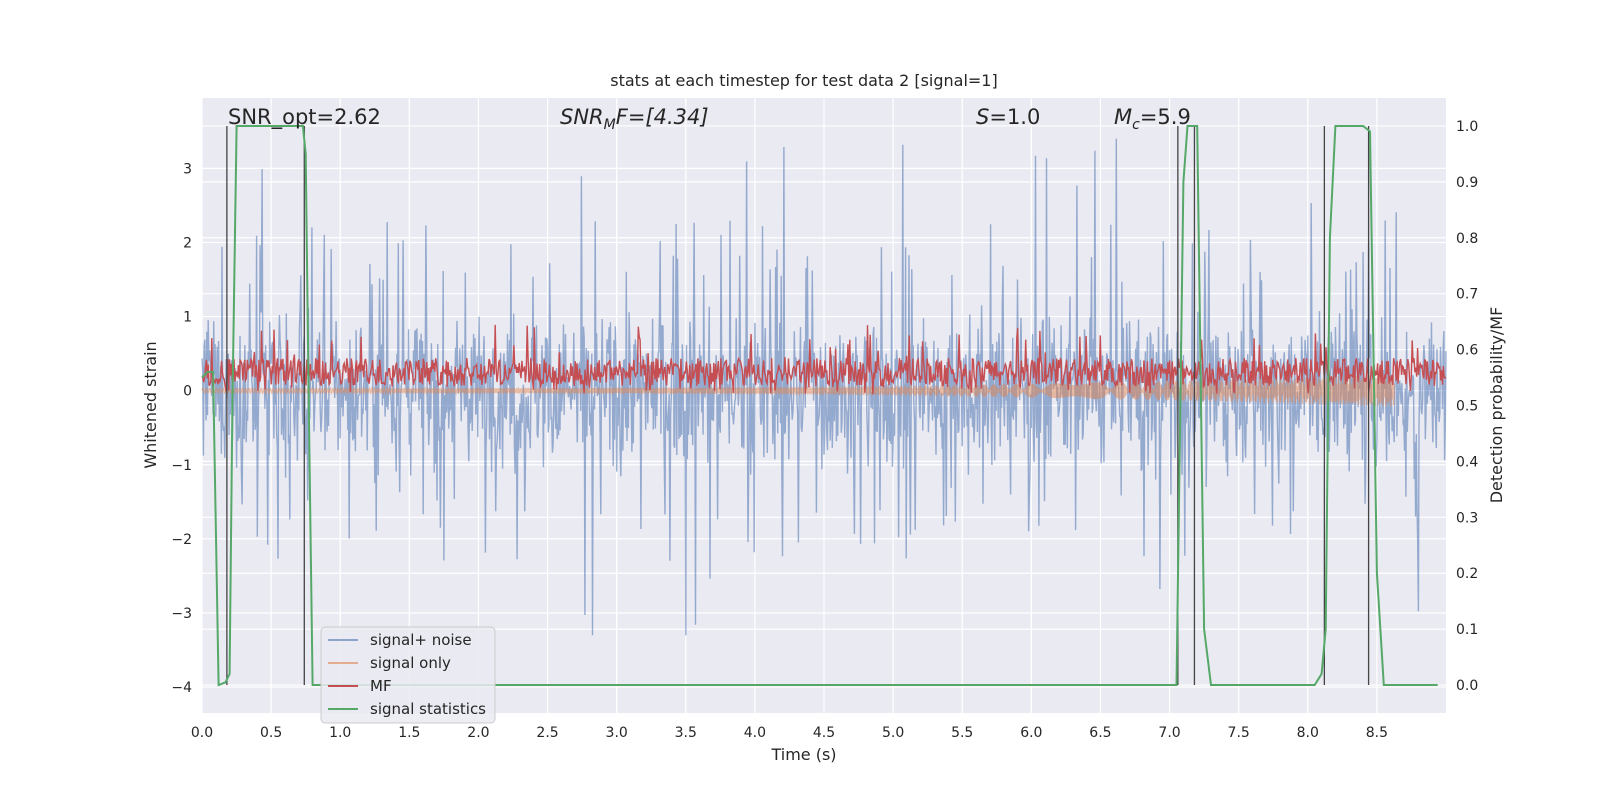 The image size is (1600, 800). What do you see at coordinates (1100, 733) in the screenshot?
I see `x-tick-label-13: 6.5` at bounding box center [1100, 733].